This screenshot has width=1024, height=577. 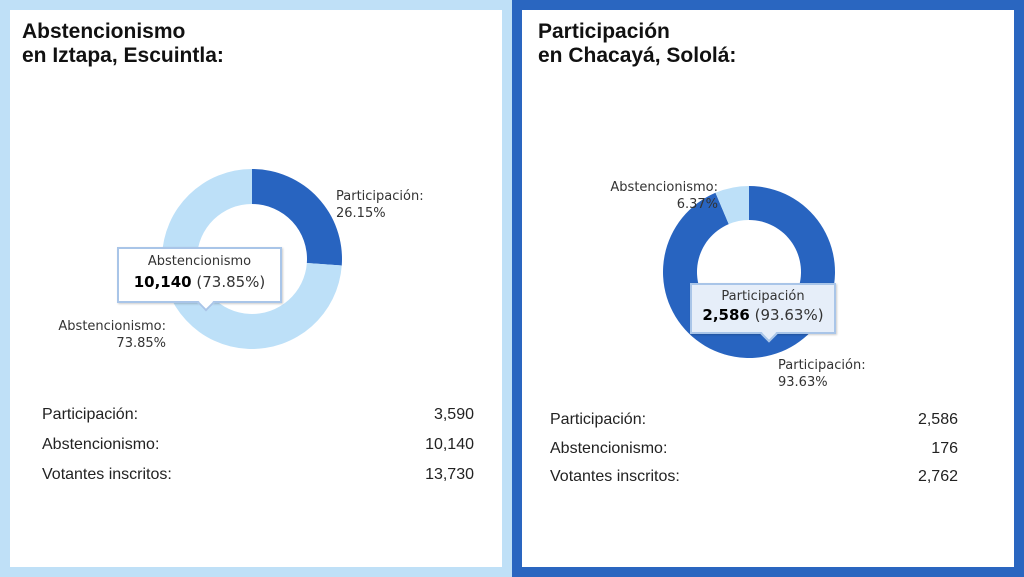 I want to click on tooltip: Participación 2,586 (93.63%), so click(x=763, y=308).